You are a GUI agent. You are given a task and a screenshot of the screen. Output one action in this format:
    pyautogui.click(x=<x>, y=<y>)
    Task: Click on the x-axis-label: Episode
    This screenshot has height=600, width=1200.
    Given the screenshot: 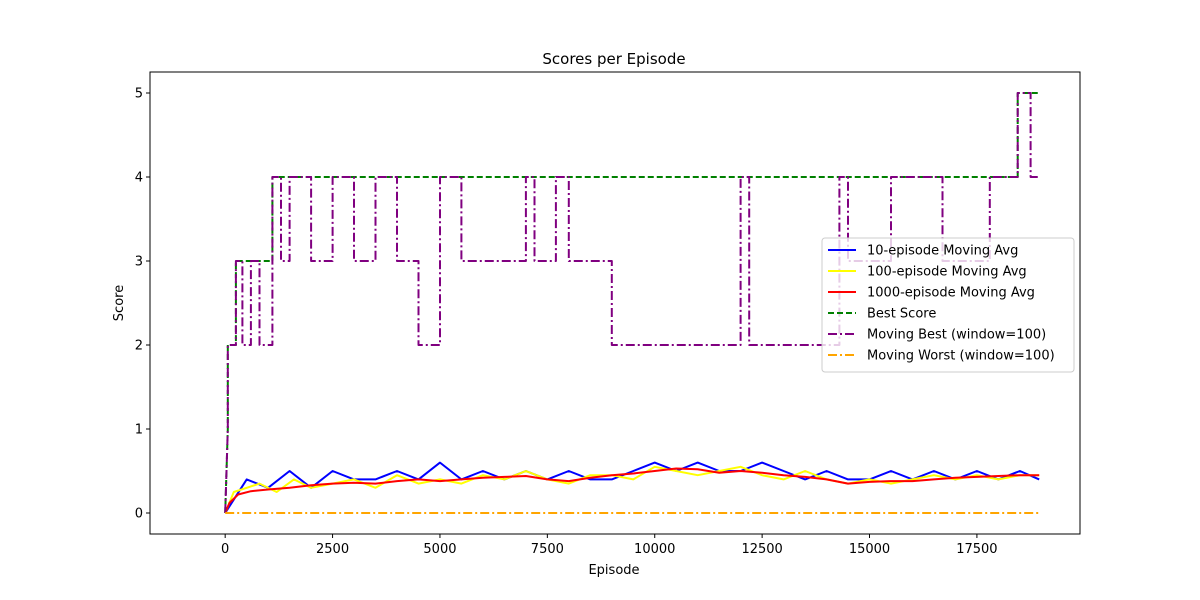 What is the action you would take?
    pyautogui.click(x=613, y=570)
    